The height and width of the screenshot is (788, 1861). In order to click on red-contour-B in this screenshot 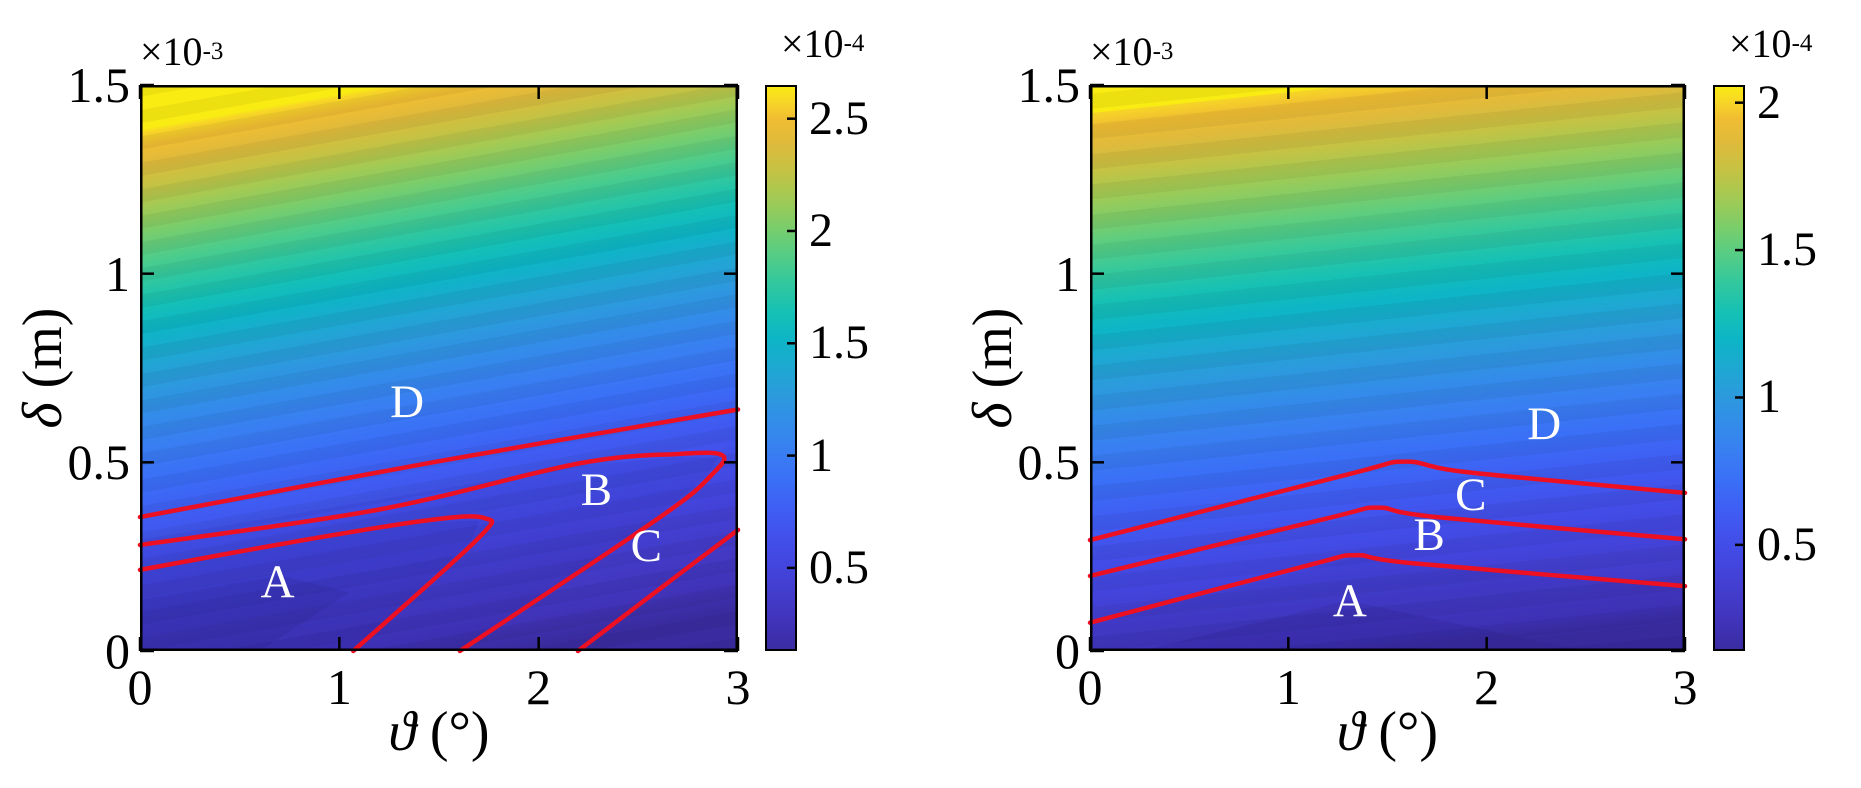, I will do `click(1387, 588)`.